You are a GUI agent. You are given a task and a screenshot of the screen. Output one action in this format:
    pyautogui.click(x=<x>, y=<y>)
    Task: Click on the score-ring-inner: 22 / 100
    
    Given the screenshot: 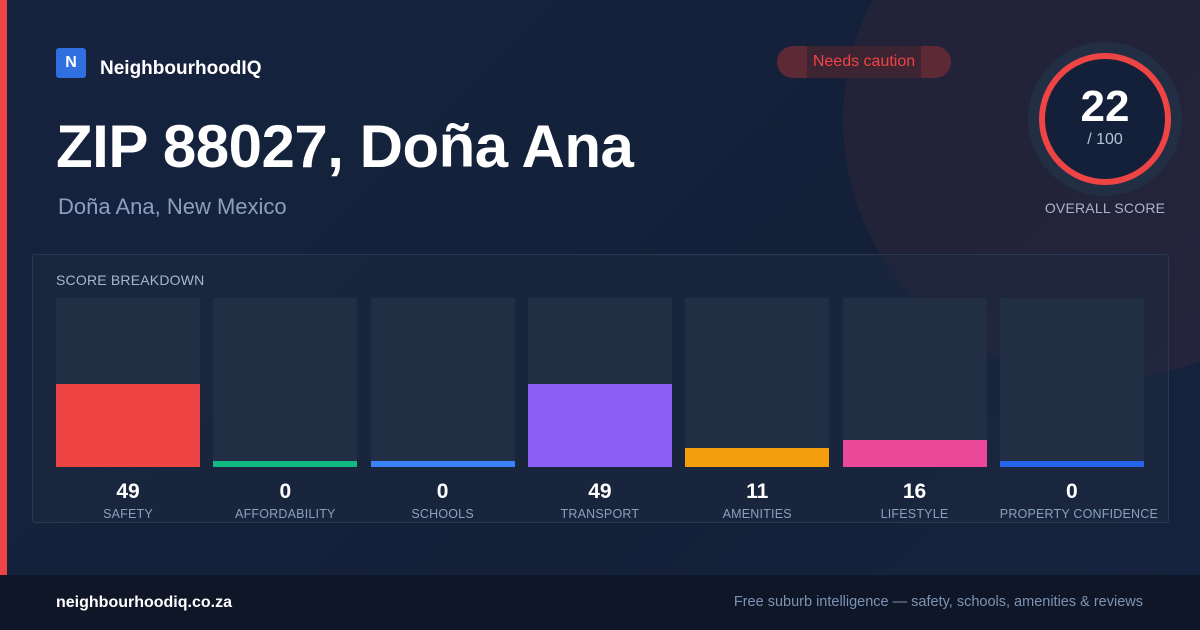 What is the action you would take?
    pyautogui.click(x=1105, y=119)
    